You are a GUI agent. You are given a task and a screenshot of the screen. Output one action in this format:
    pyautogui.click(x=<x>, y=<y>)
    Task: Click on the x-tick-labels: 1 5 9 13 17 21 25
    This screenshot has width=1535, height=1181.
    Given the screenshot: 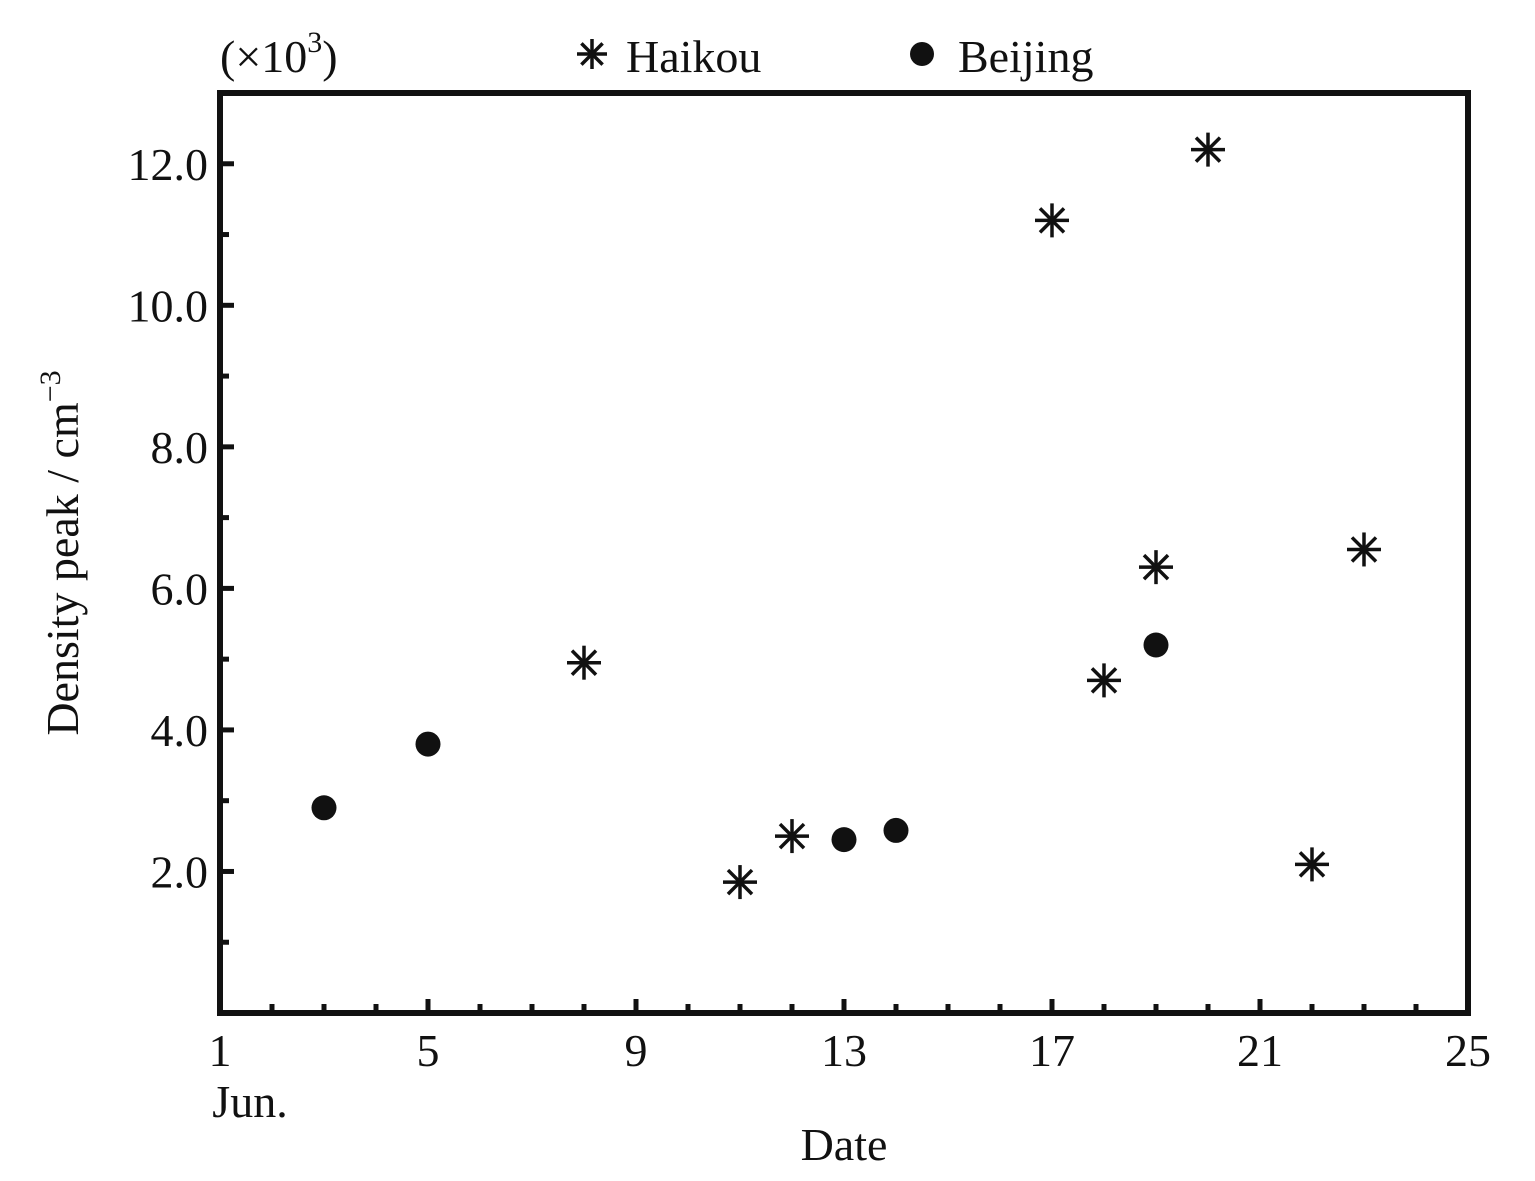 What is the action you would take?
    pyautogui.click(x=850, y=1050)
    